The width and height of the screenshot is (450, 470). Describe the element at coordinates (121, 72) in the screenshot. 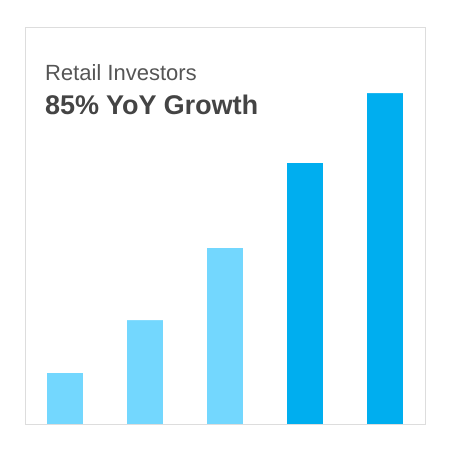

I see `chart-title: Retail Investors` at that location.